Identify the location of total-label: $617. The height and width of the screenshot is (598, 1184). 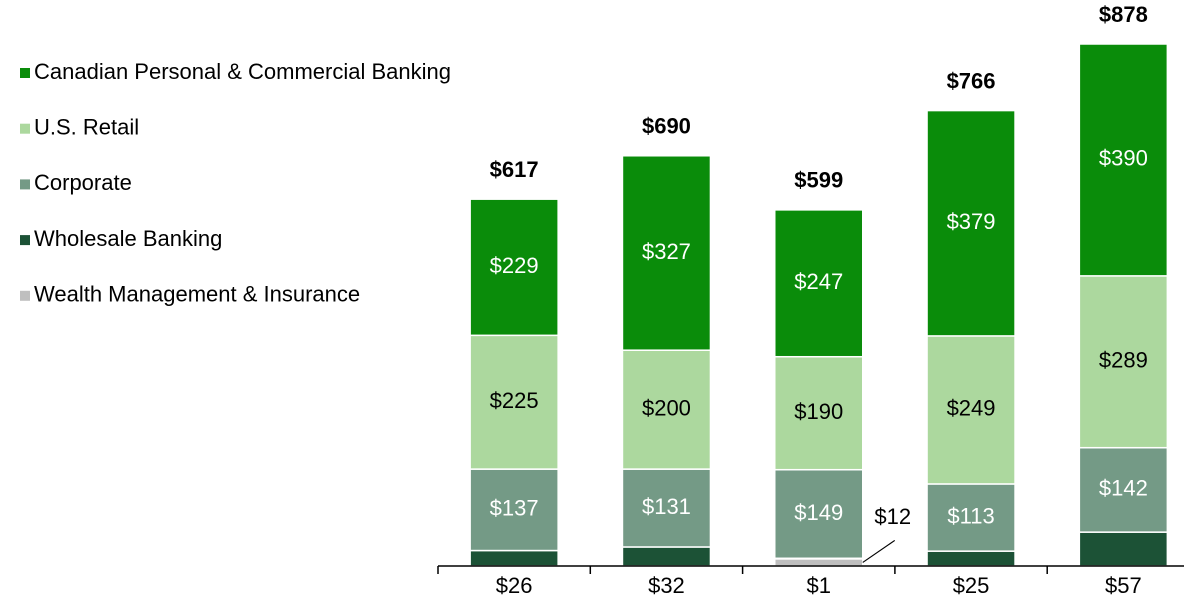
(514, 169).